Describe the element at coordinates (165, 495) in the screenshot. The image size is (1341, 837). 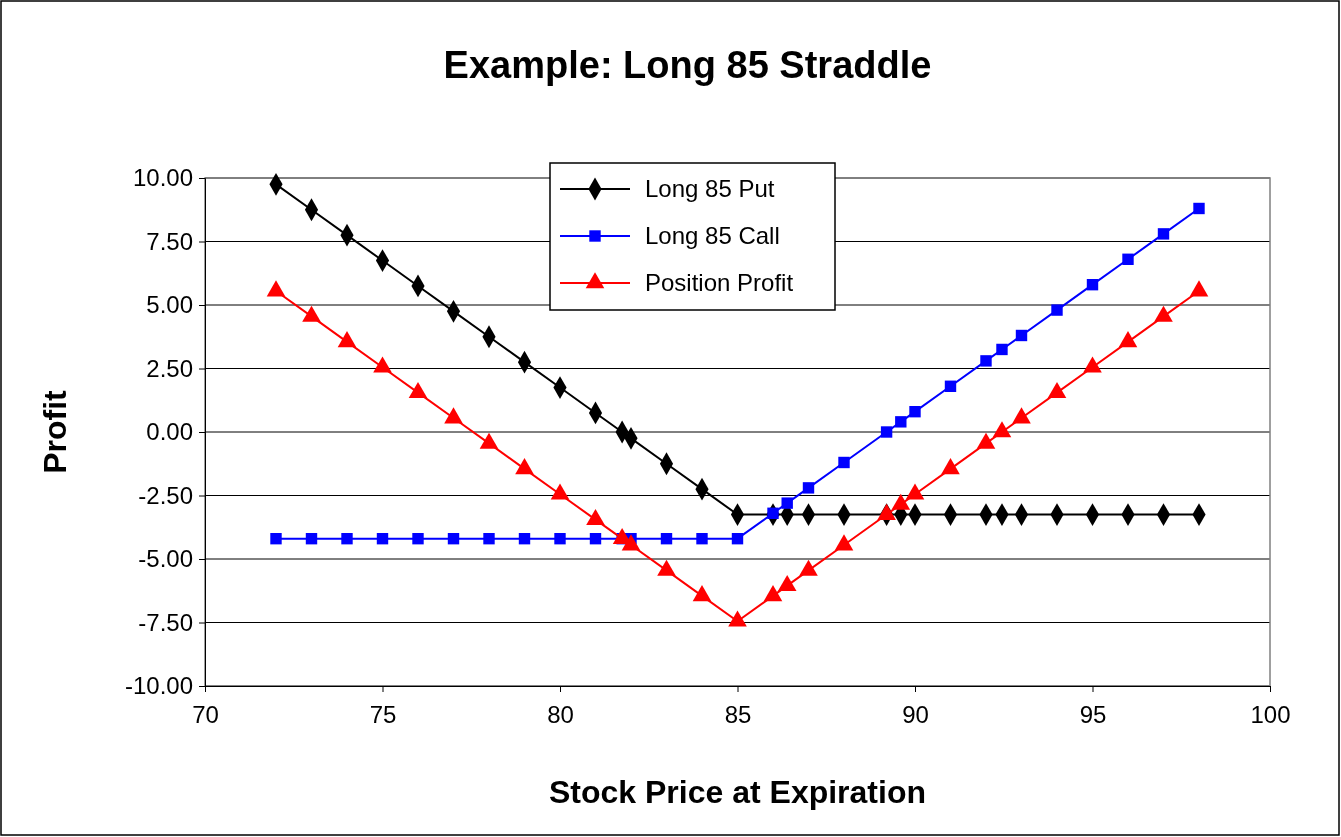
I see `y-tick-label: -2.50` at that location.